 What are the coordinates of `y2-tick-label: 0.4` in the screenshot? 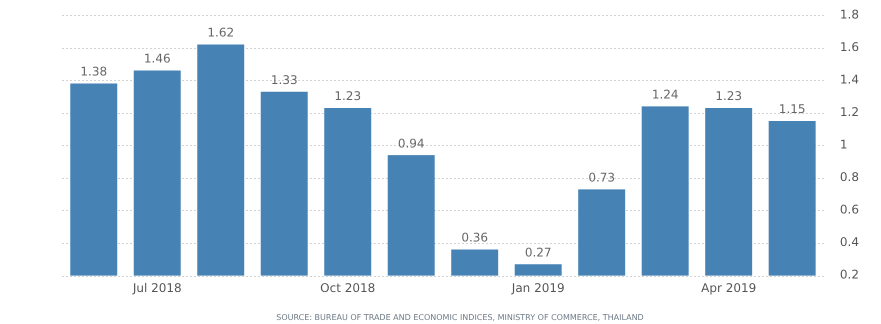 It's located at (850, 242).